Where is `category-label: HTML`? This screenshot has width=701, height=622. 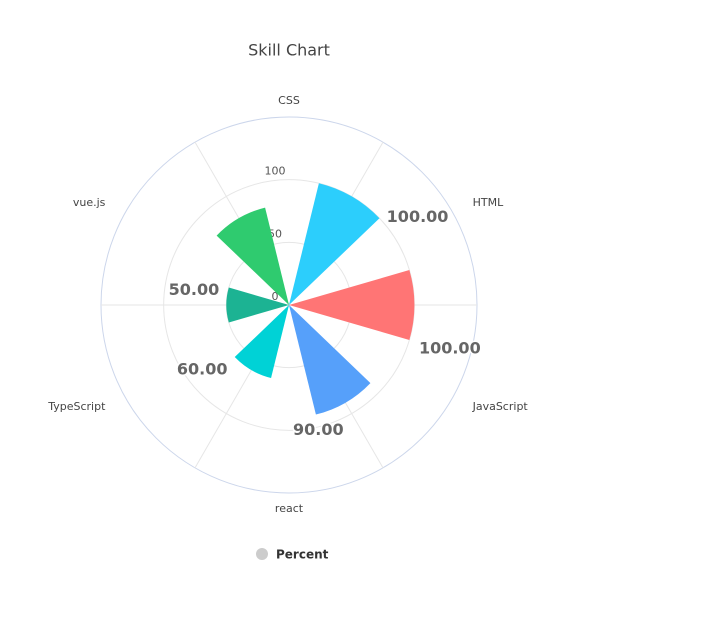 category-label: HTML is located at coordinates (488, 202).